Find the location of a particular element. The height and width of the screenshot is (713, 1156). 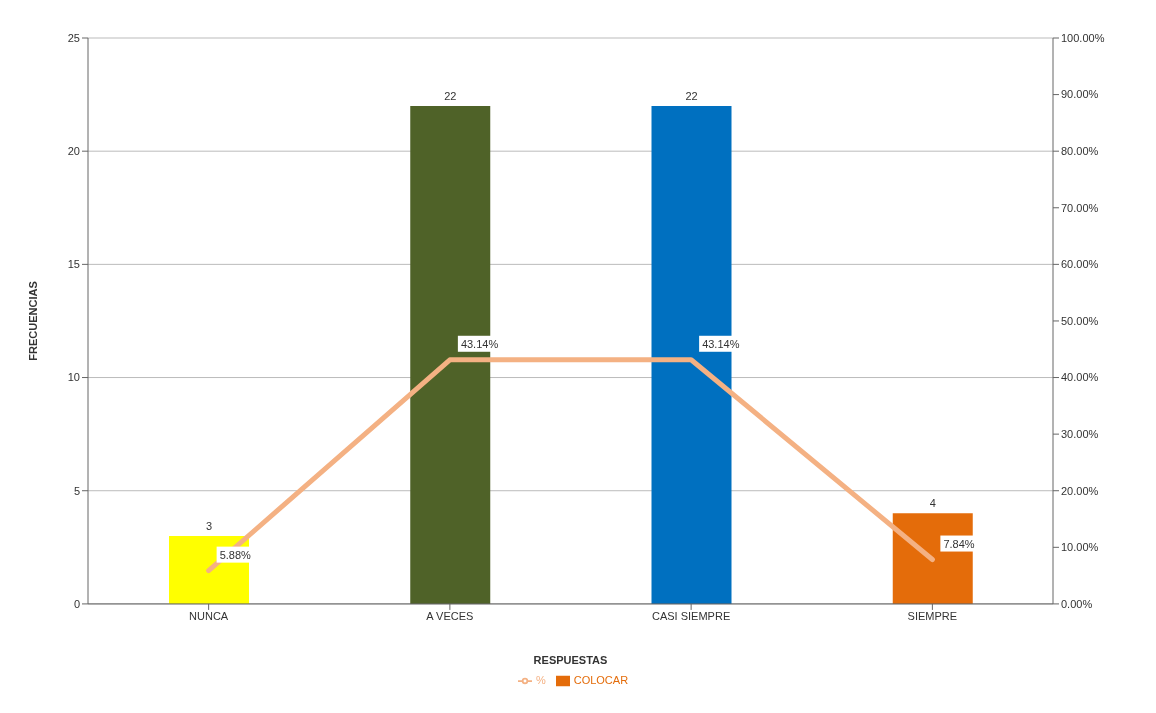

y-axis-title: FRECUENCIAS is located at coordinates (32, 321).